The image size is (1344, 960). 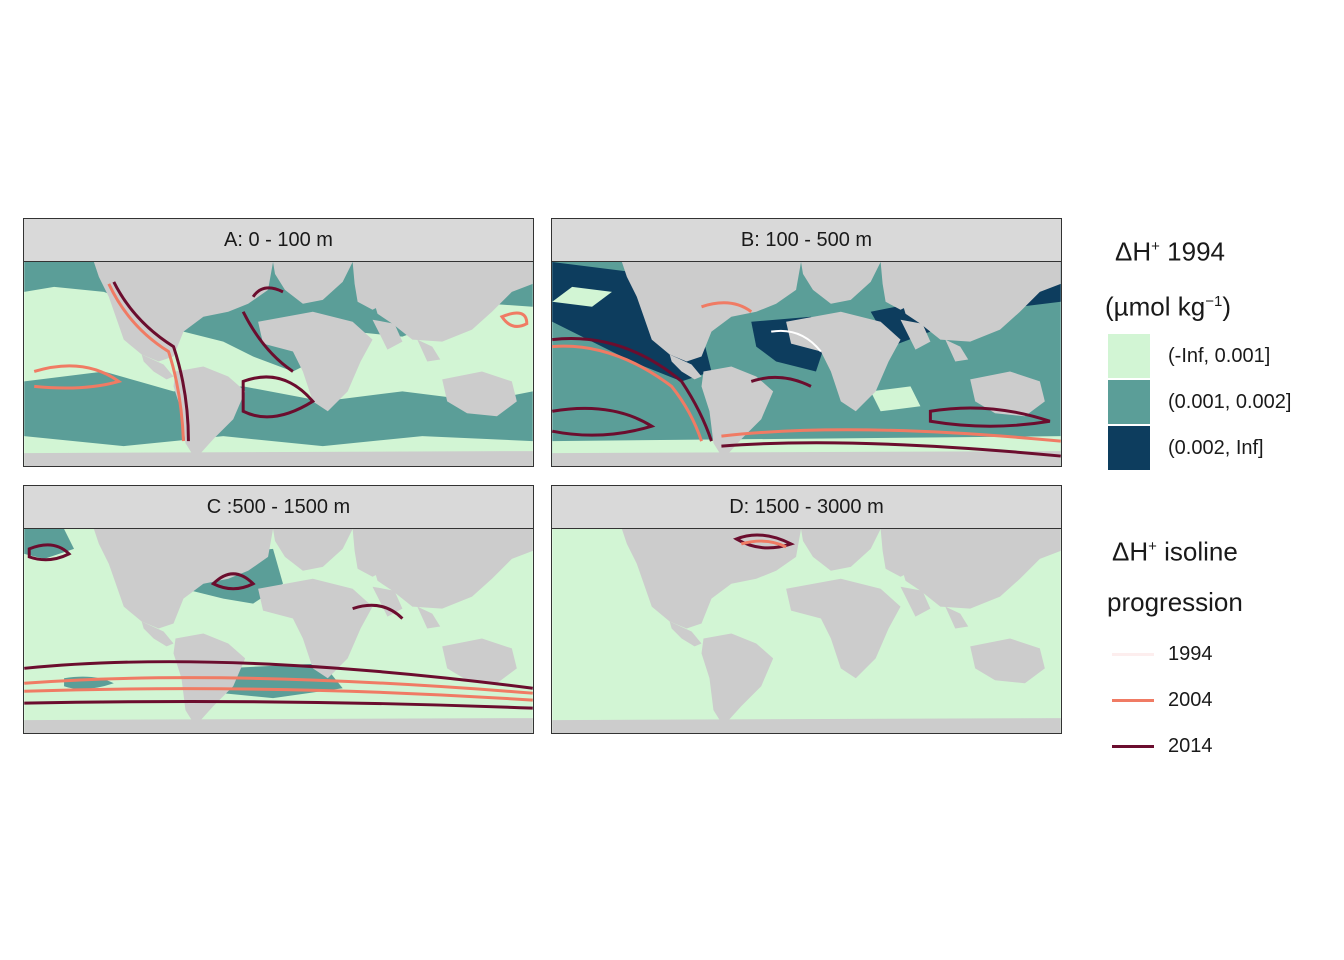 What do you see at coordinates (1162, 746) in the screenshot?
I see `line-legend-item: 2014` at bounding box center [1162, 746].